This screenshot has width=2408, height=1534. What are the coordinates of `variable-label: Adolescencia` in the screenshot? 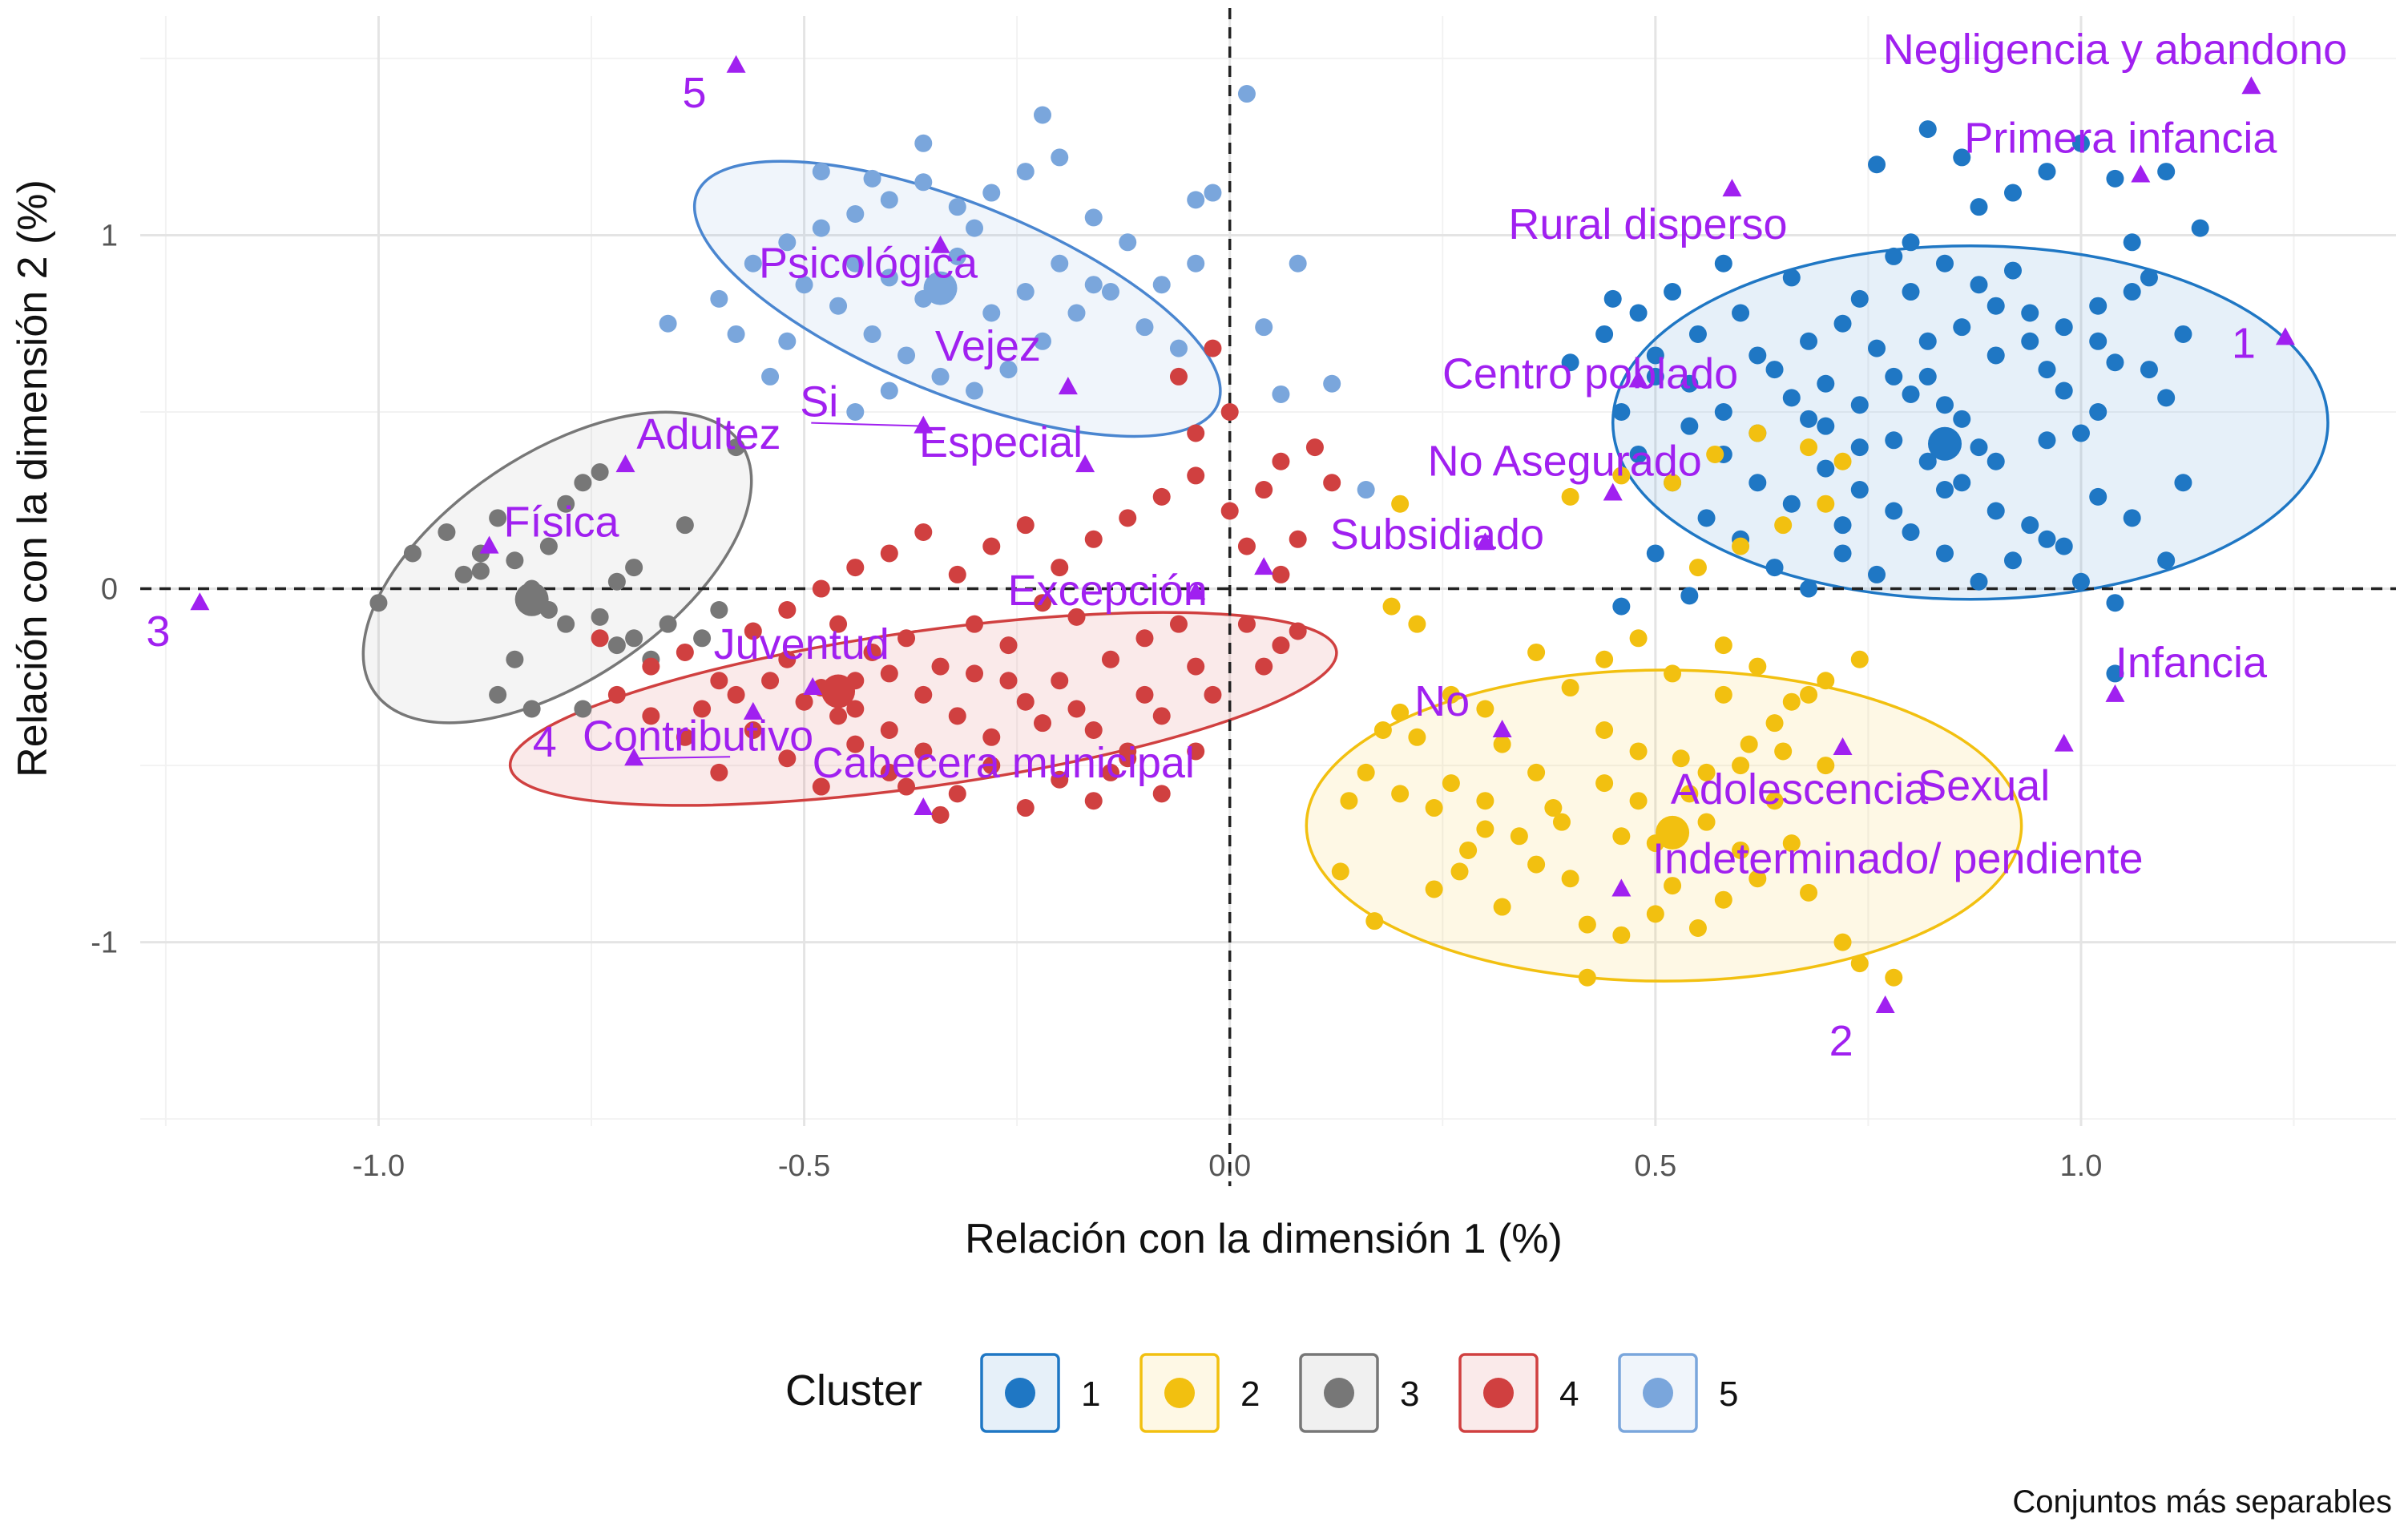 It's located at (1800, 789).